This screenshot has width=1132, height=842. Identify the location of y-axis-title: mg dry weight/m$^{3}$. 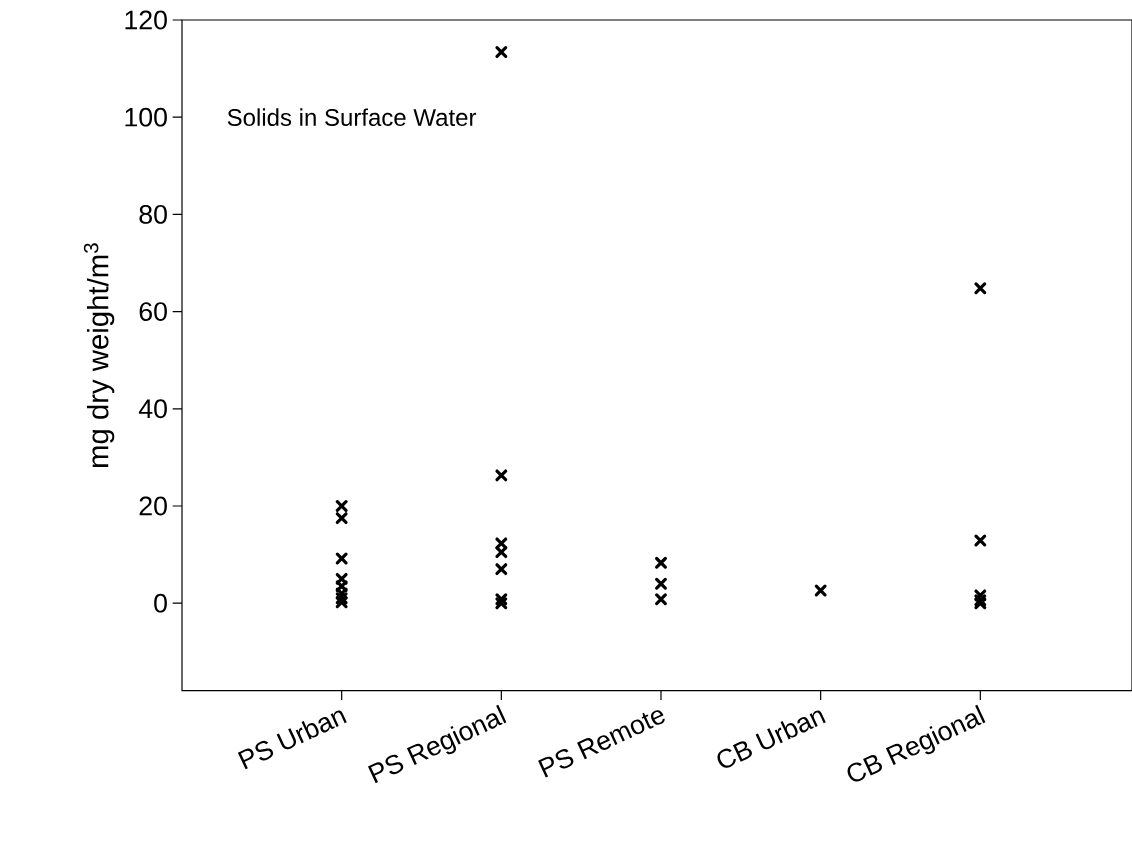
(99, 355).